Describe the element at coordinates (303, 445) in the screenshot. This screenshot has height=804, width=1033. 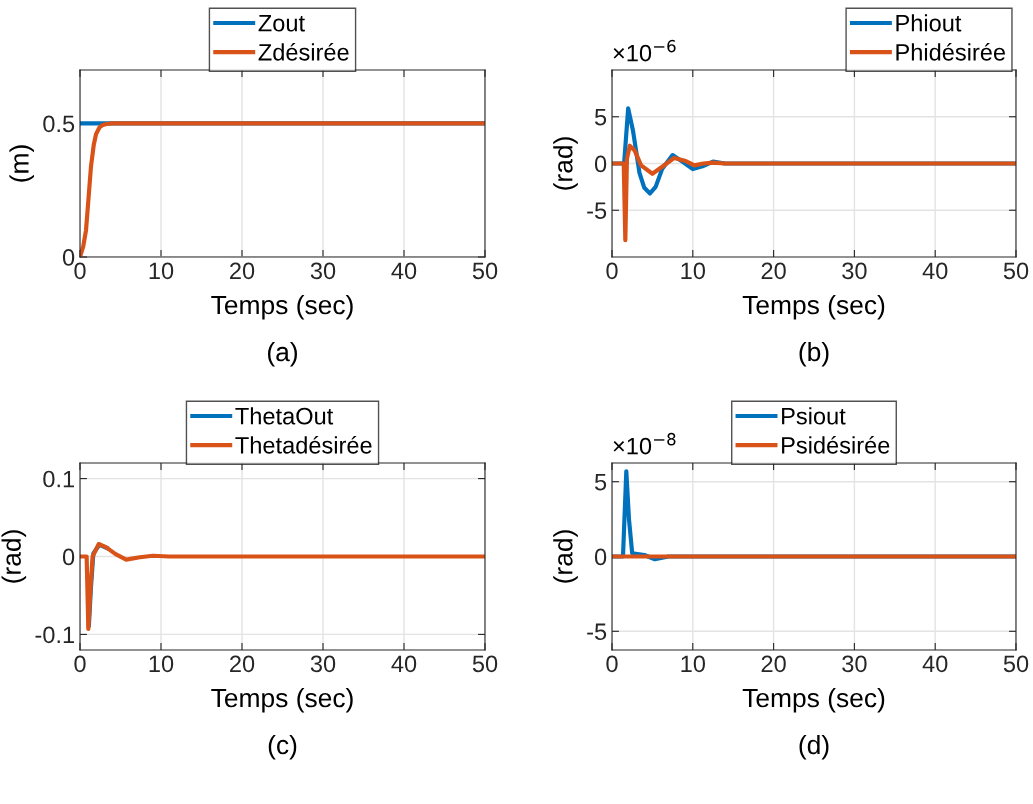
I see `legend-label: Thetadésirée` at that location.